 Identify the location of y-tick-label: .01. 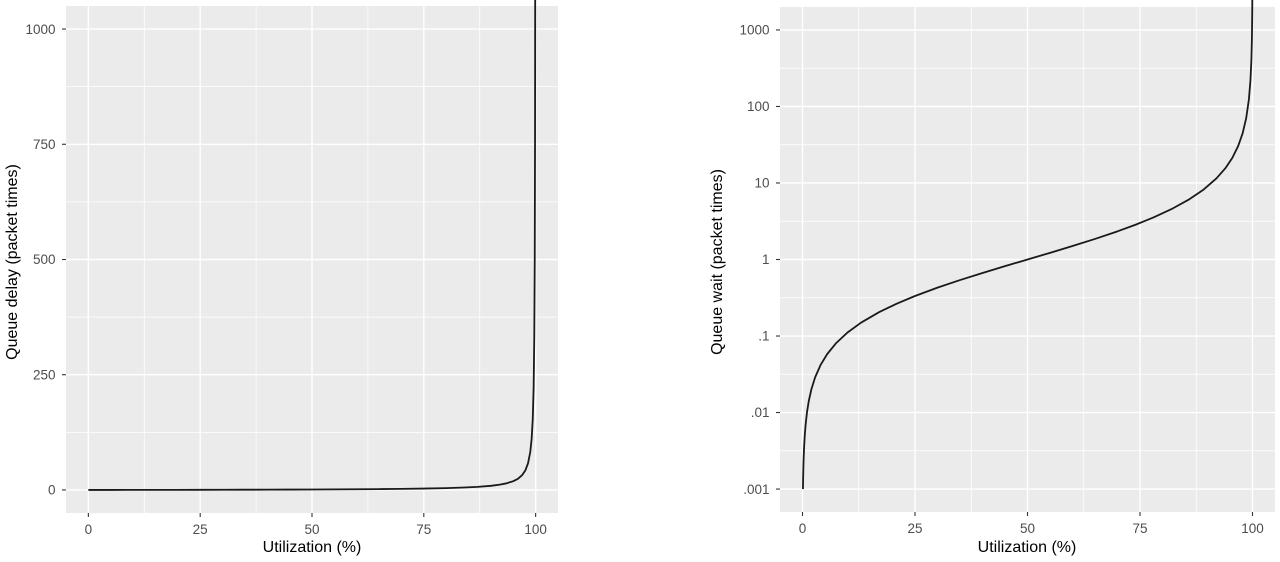
(760, 412).